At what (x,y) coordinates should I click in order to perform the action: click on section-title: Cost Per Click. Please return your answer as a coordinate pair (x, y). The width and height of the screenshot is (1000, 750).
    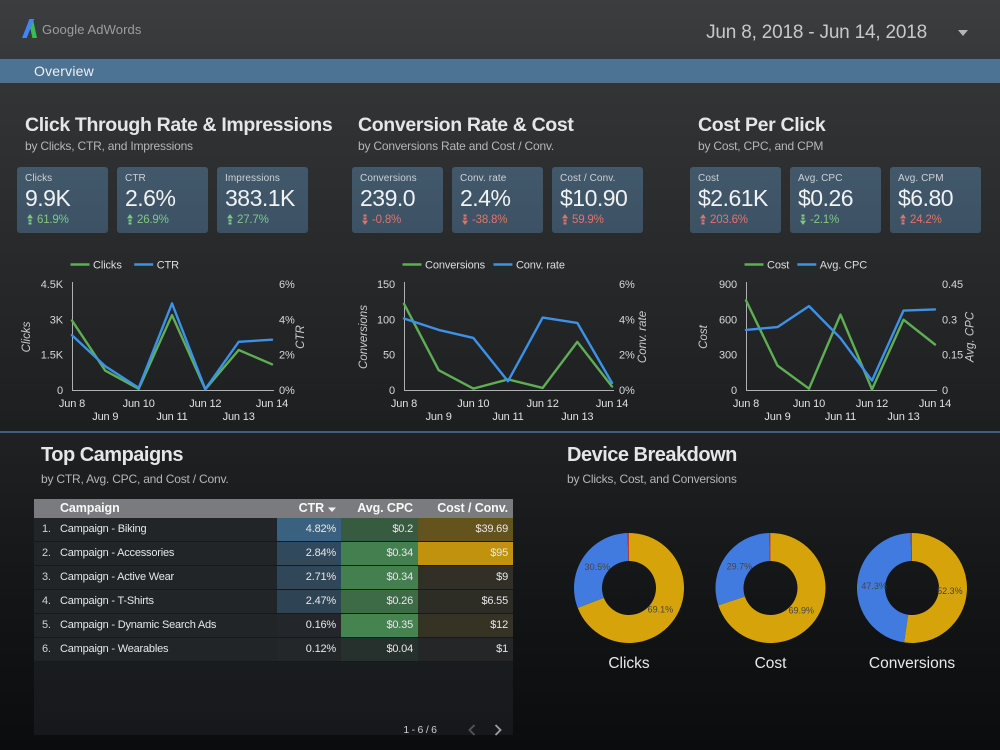
    Looking at the image, I should click on (762, 124).